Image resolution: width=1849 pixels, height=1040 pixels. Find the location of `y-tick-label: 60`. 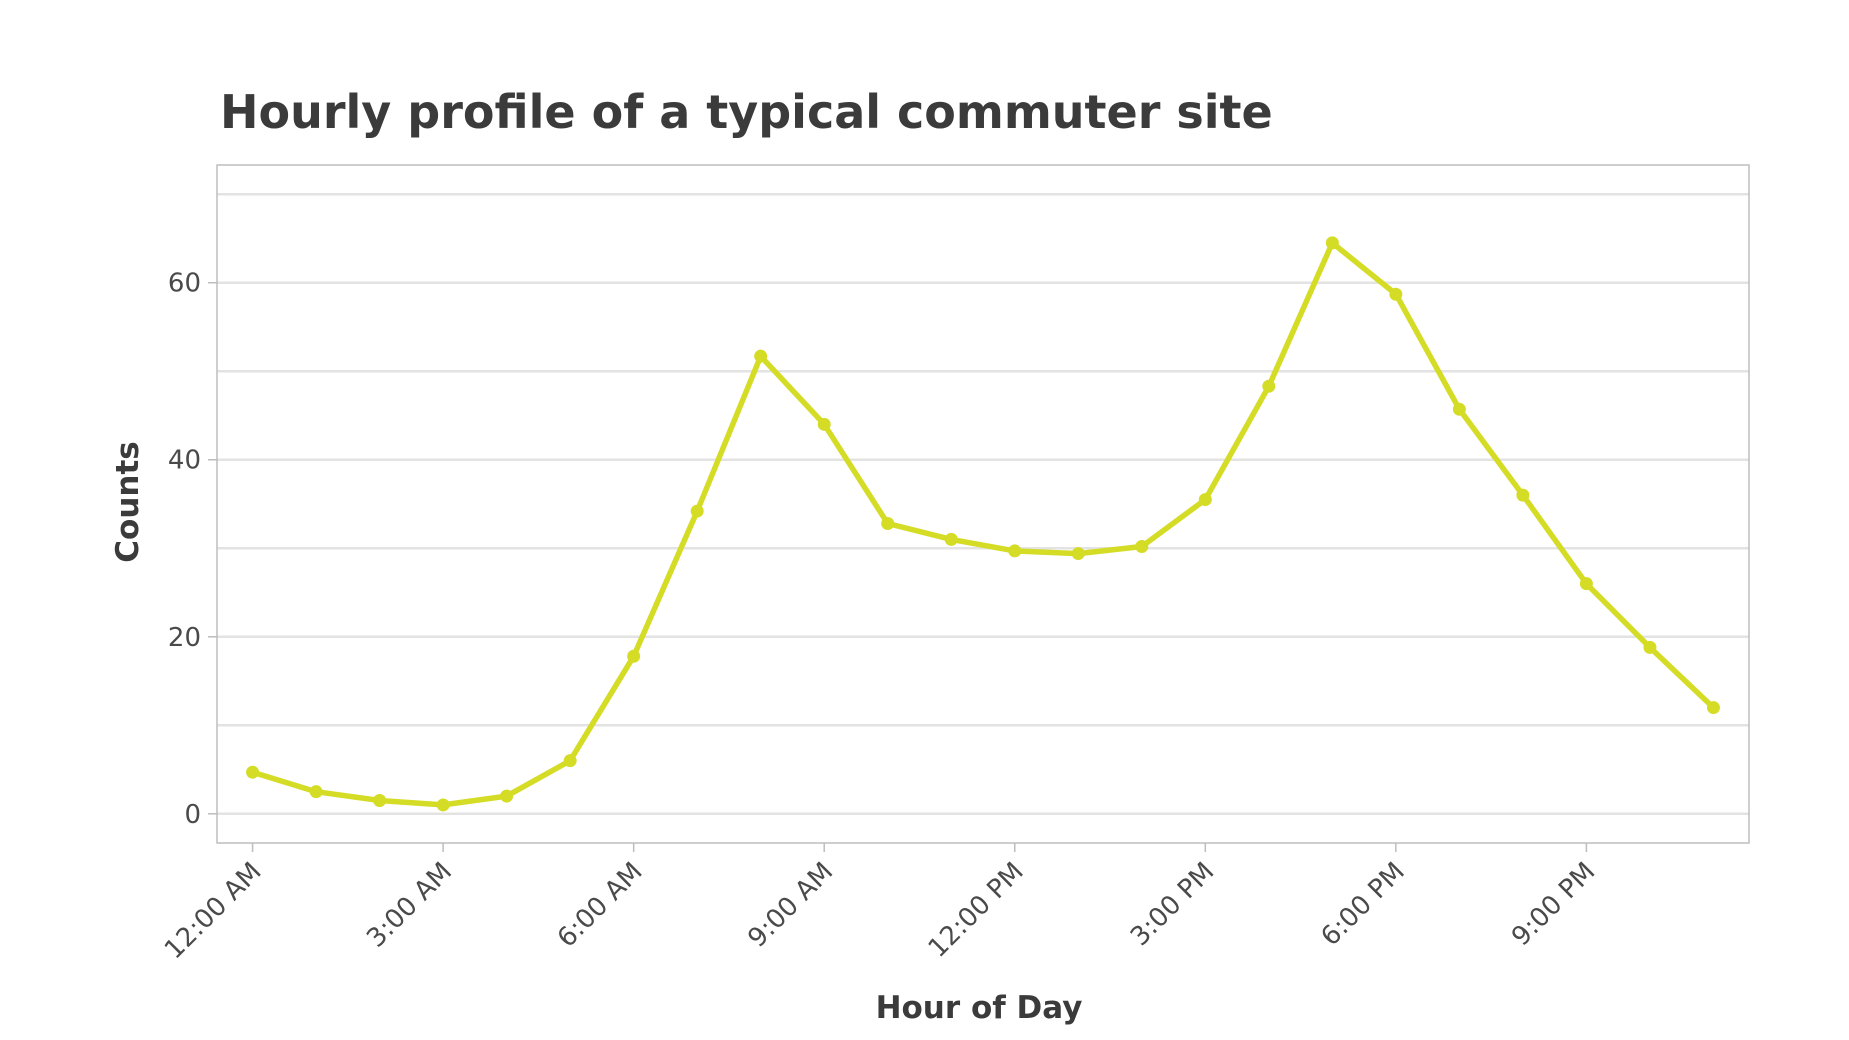

y-tick-label: 60 is located at coordinates (184, 284).